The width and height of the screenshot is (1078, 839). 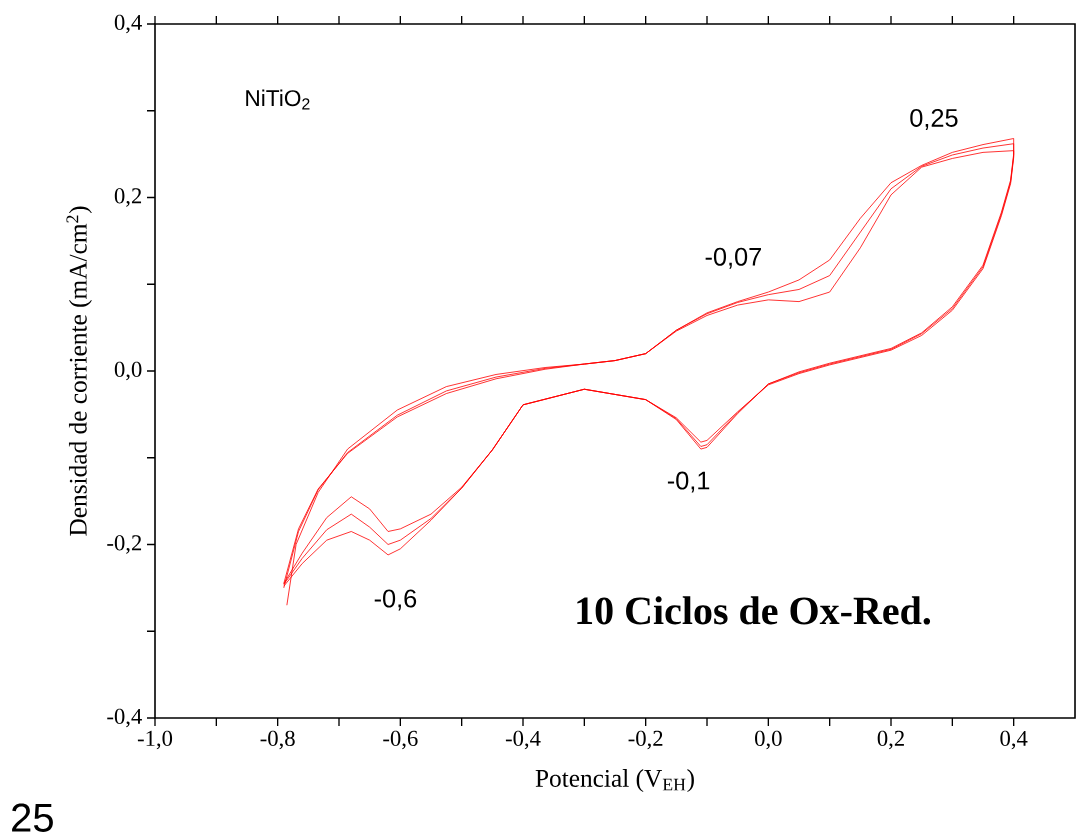 What do you see at coordinates (124, 718) in the screenshot?
I see `y-tick-label: -0,4` at bounding box center [124, 718].